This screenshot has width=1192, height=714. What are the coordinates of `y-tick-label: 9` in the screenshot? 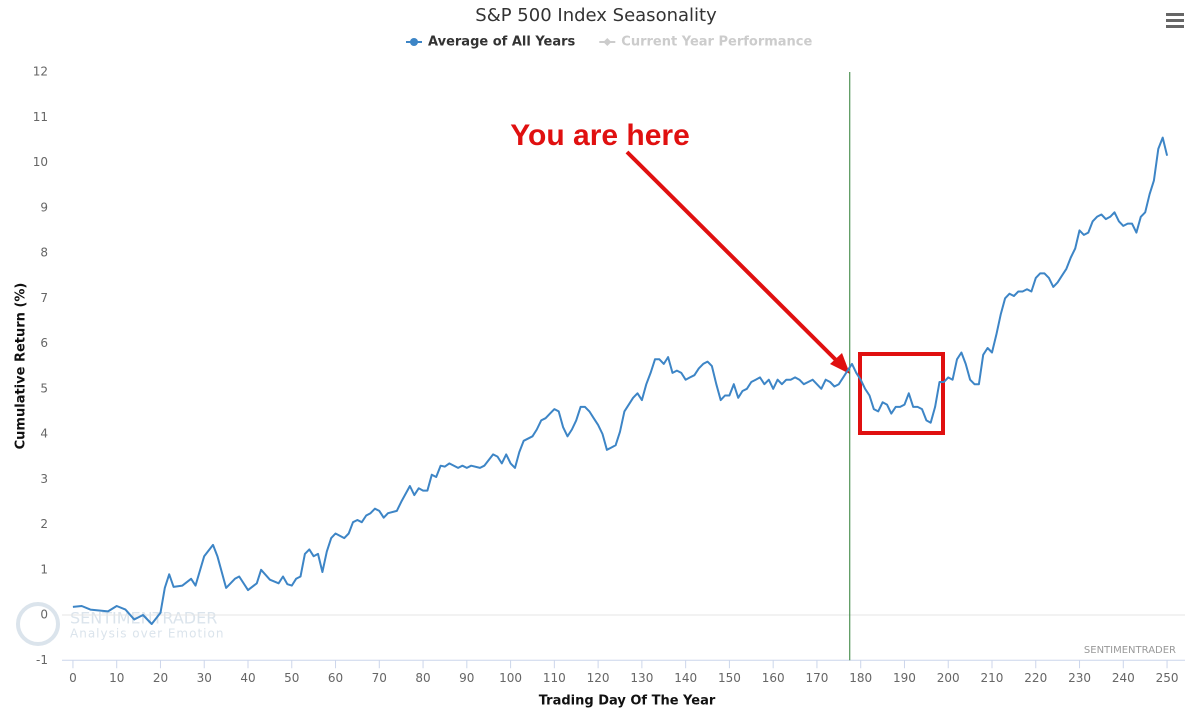 It's located at (44, 207).